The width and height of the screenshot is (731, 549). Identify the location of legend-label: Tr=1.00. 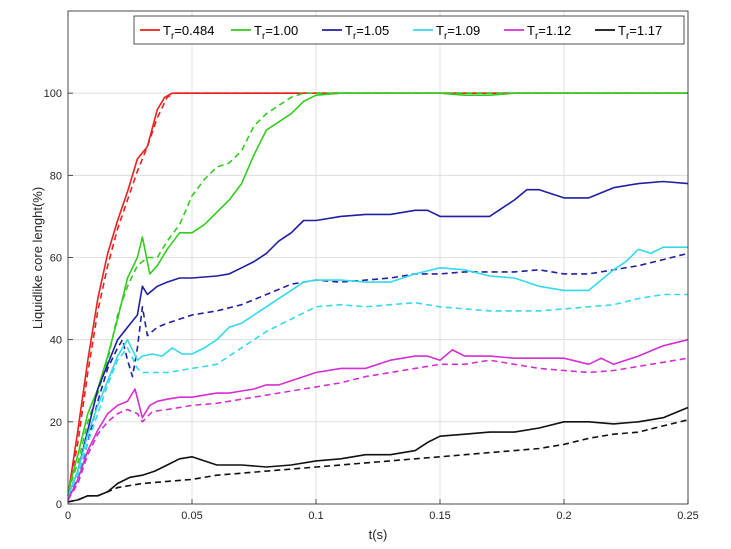
(276, 32).